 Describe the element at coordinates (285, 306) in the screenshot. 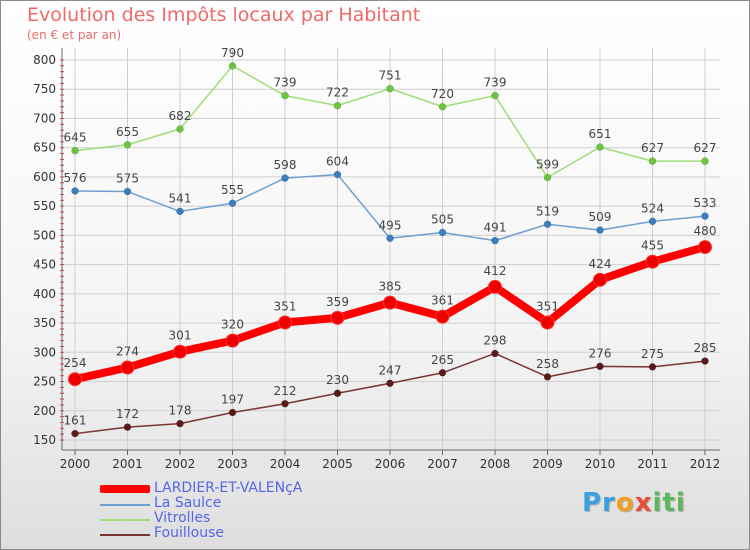

I see `data-label-lardier-et-valen-a-2004: 351` at that location.